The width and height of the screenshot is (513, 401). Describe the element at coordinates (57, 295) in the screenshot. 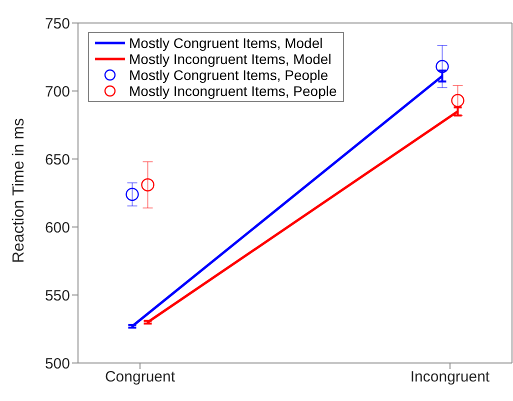

I see `y-tick-label: 550` at that location.